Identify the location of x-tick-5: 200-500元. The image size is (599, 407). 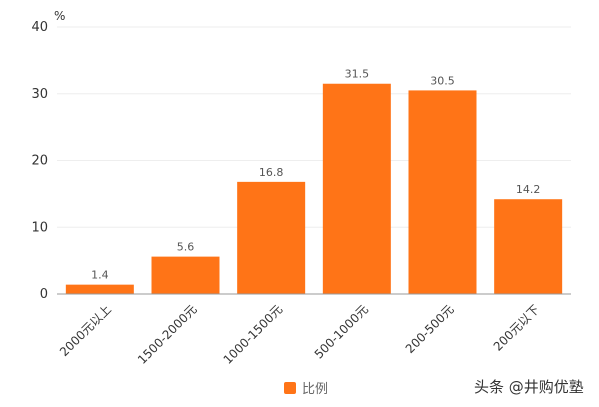
(430, 329).